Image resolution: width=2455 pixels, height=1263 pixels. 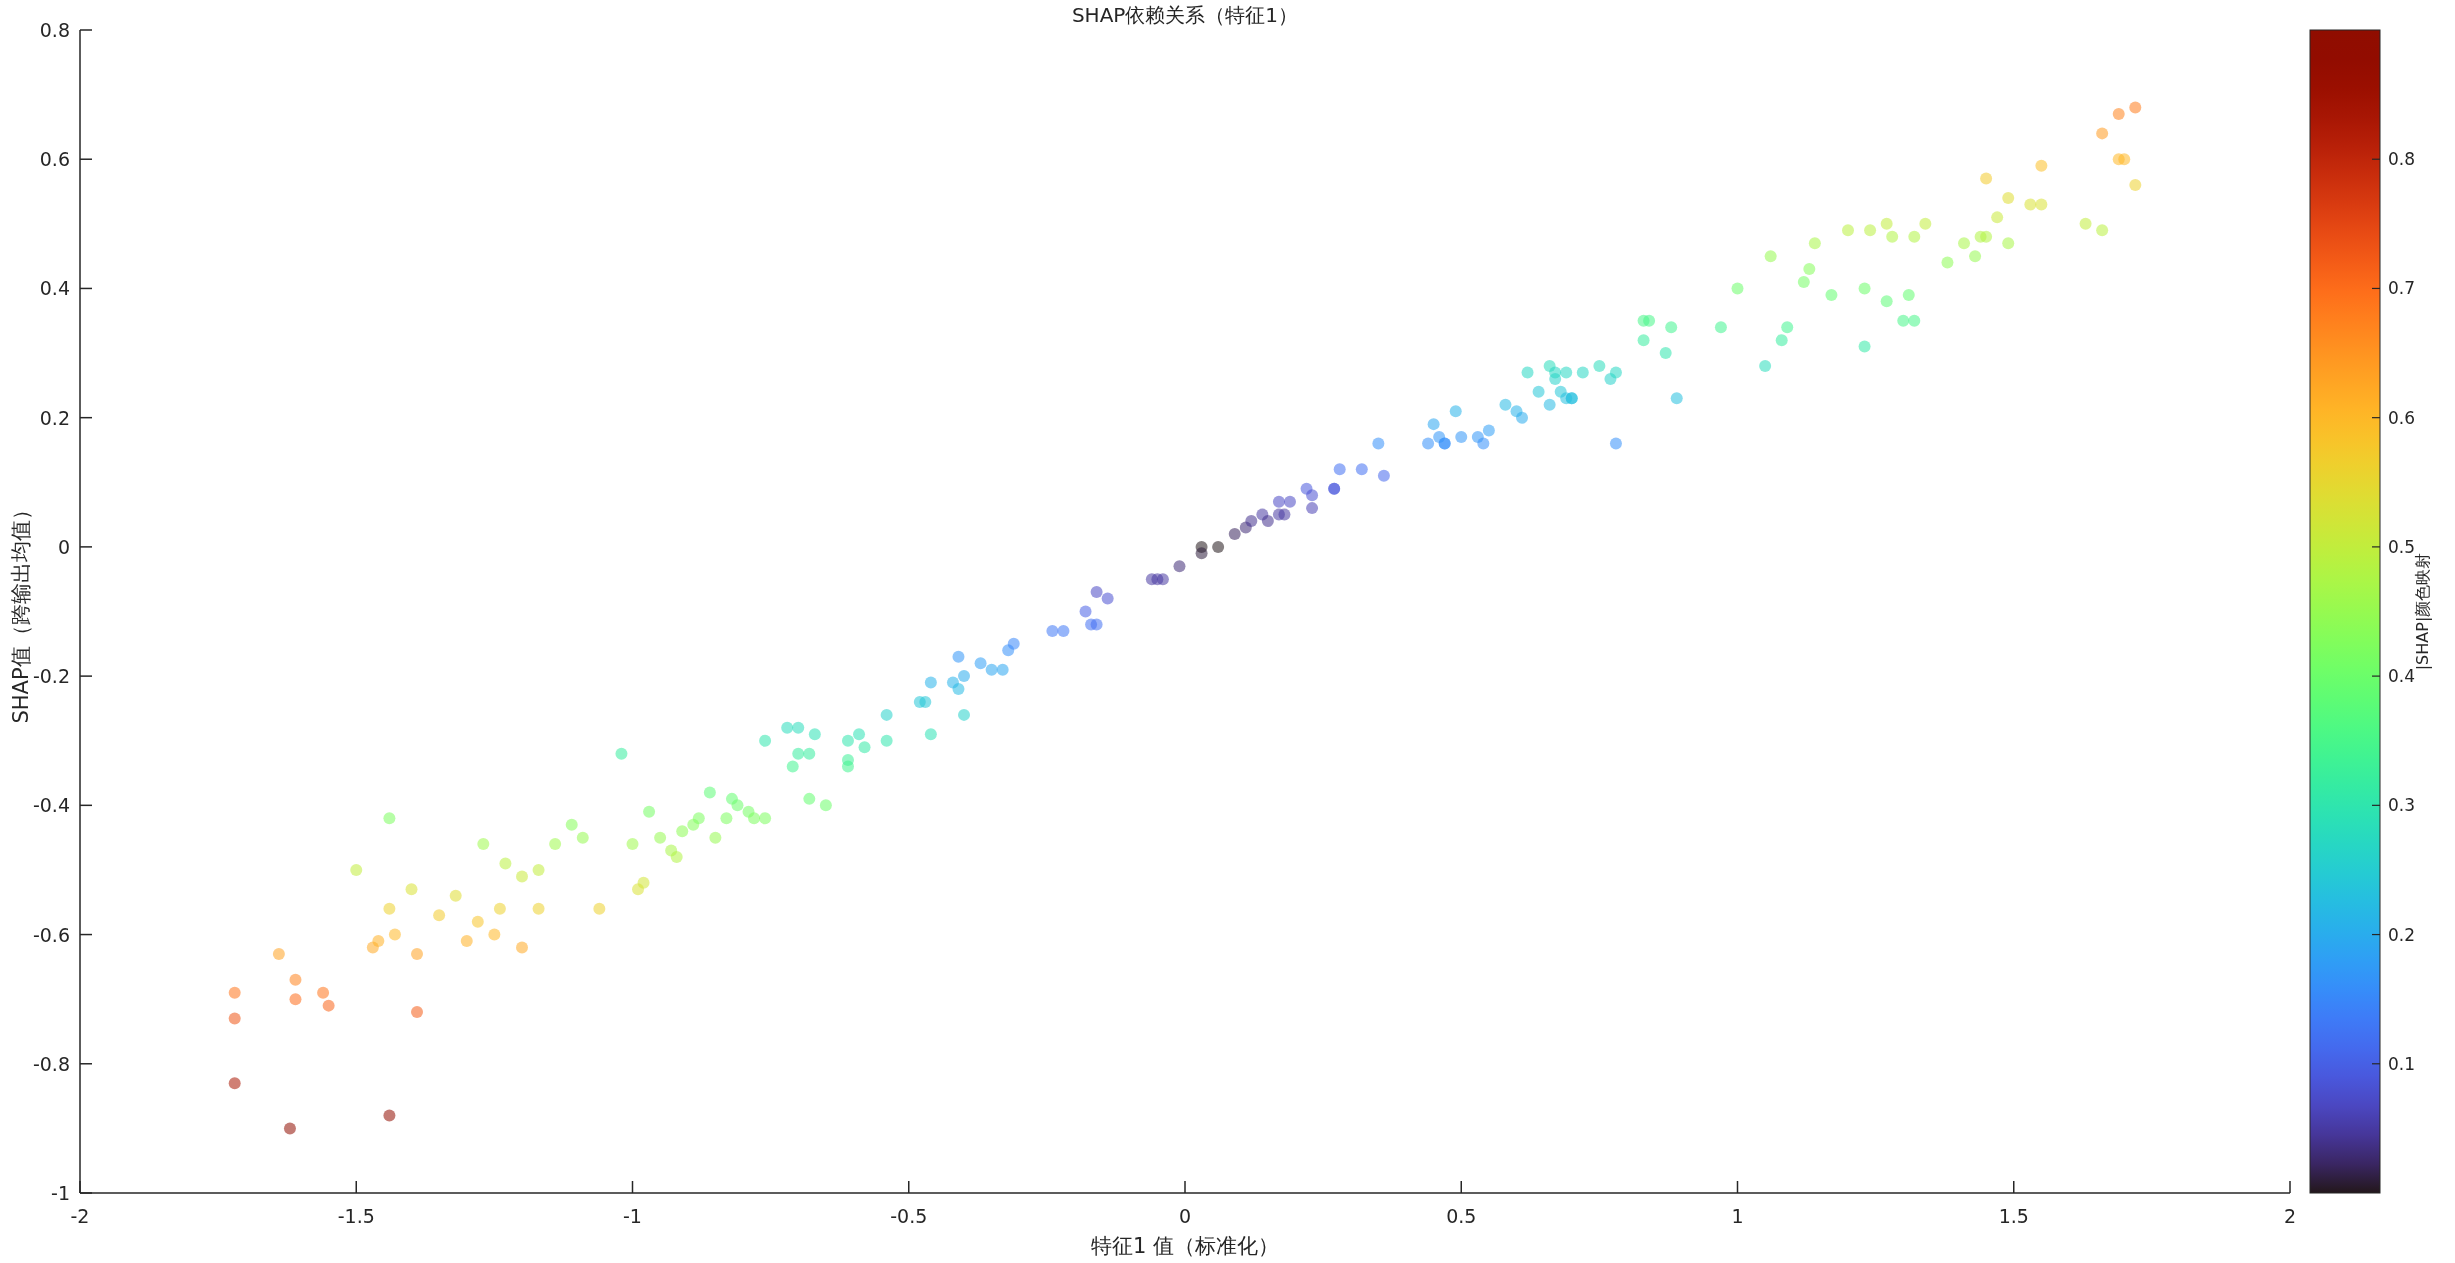 I want to click on color-bar-label: 0.2, so click(x=2402, y=934).